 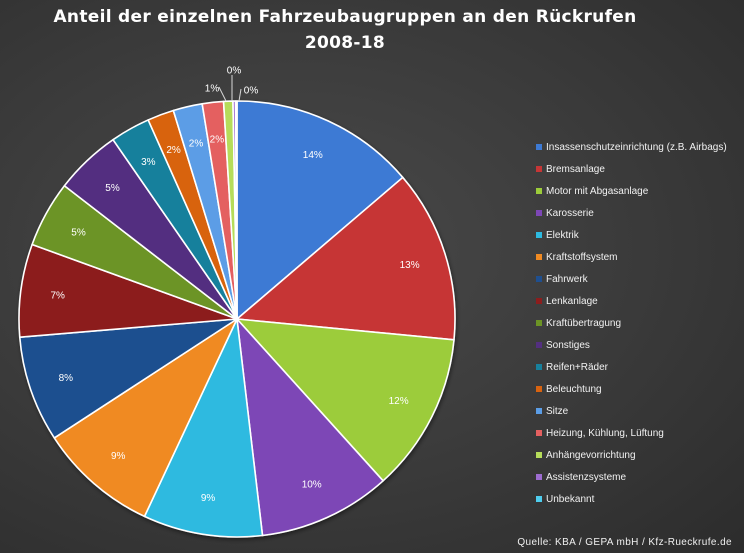 What do you see at coordinates (640, 499) in the screenshot?
I see `legend-item-17: Unbekannt` at bounding box center [640, 499].